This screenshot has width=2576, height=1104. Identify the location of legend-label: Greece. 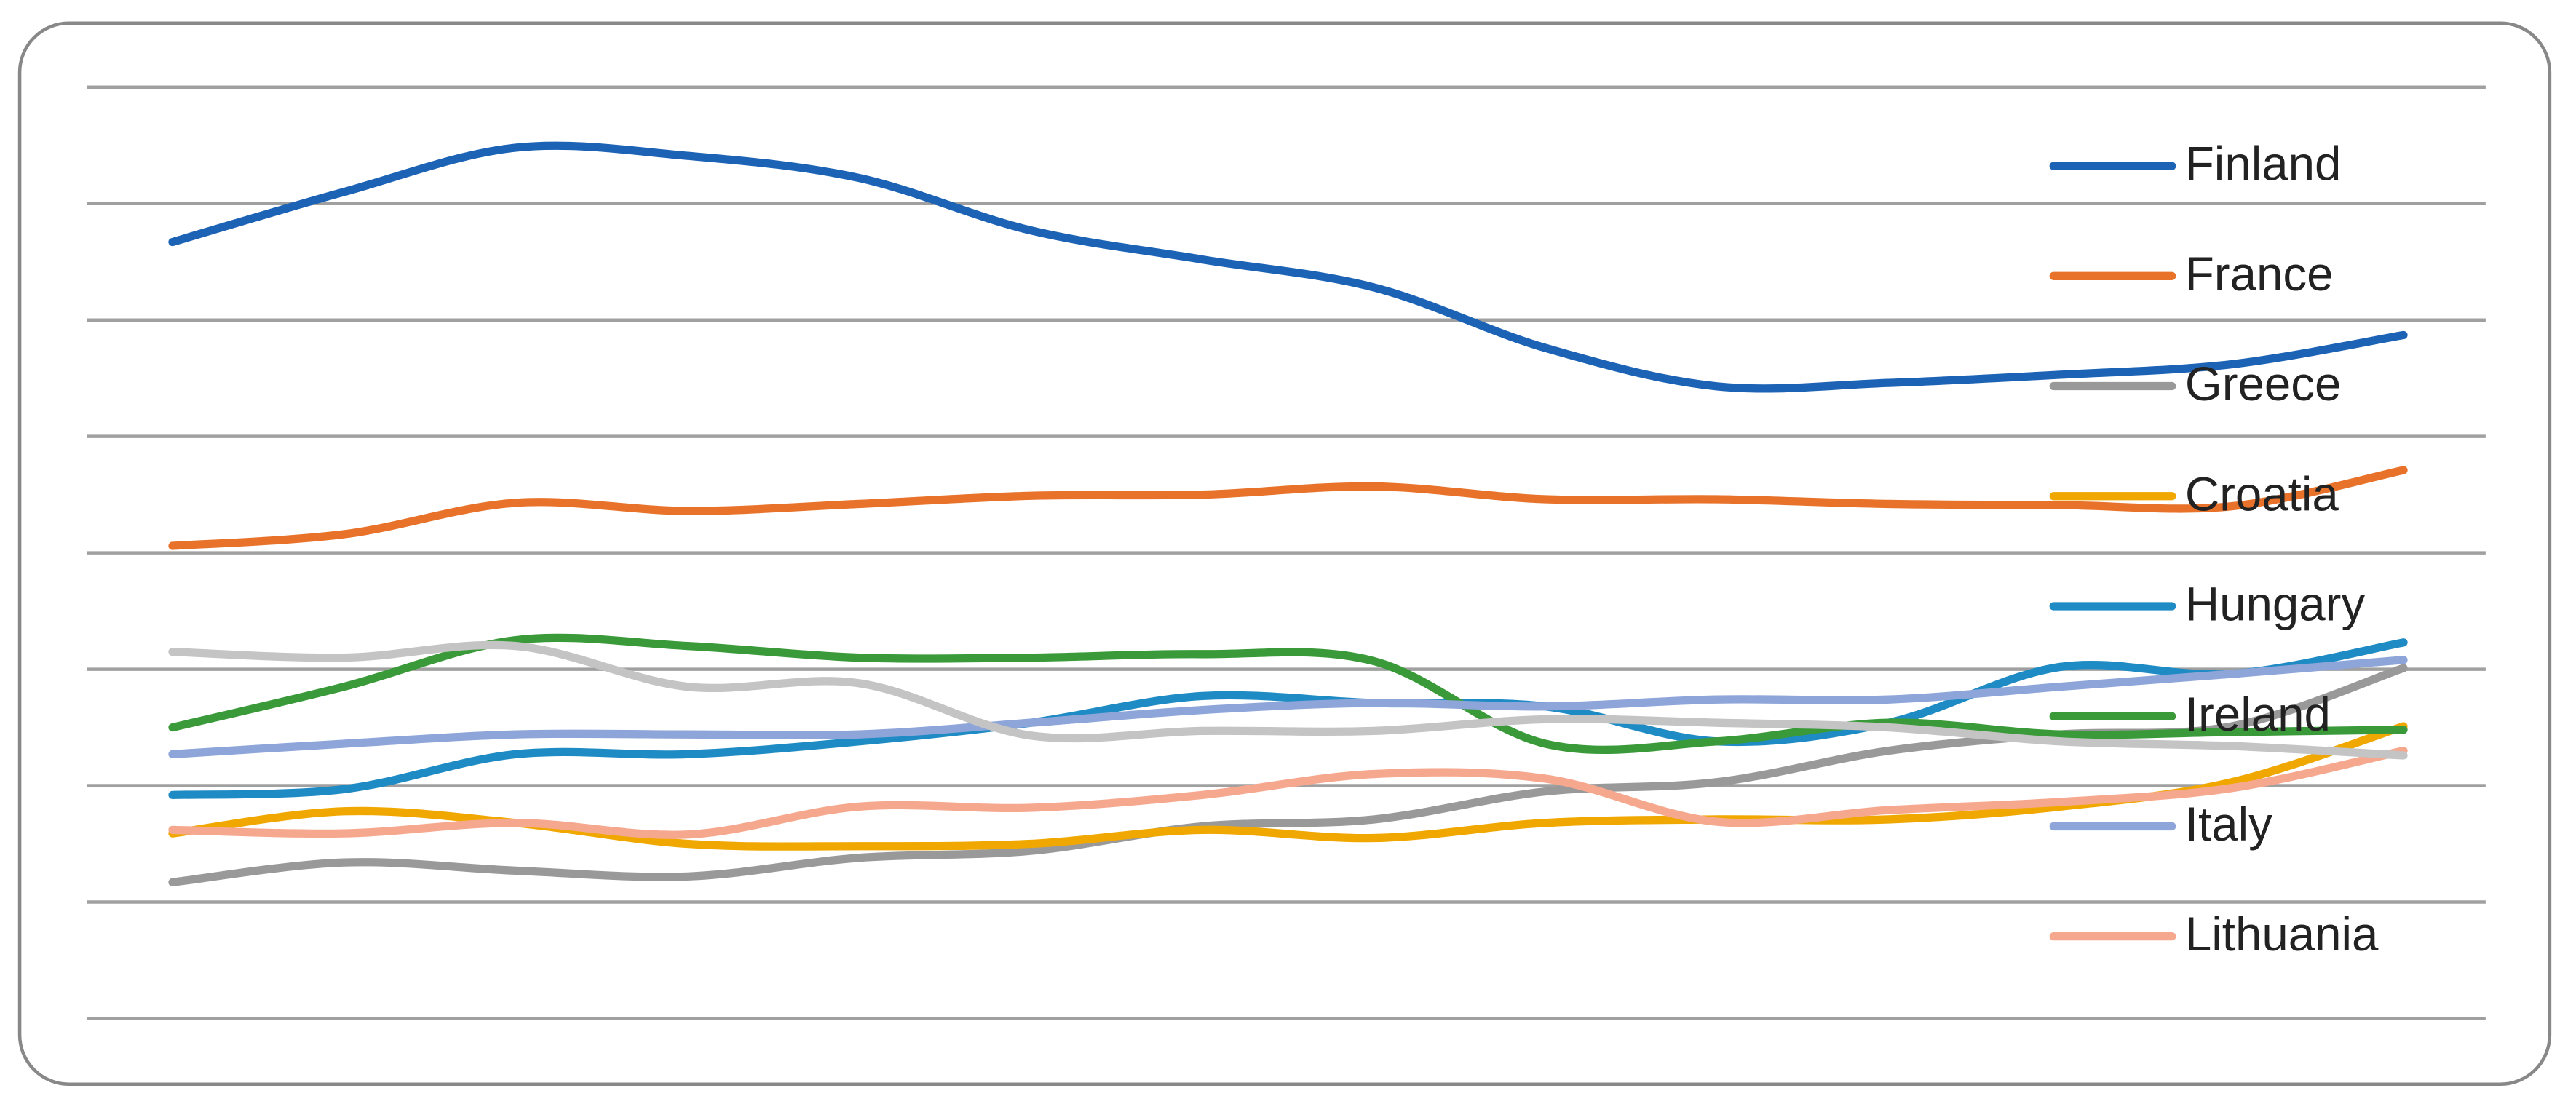
(2263, 383).